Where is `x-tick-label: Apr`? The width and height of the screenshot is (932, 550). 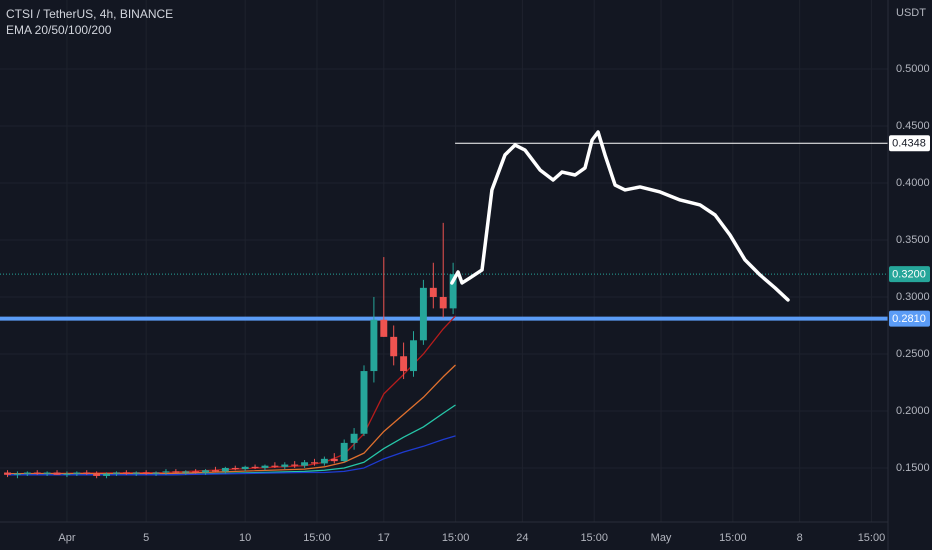
x-tick-label: Apr is located at coordinates (66, 538).